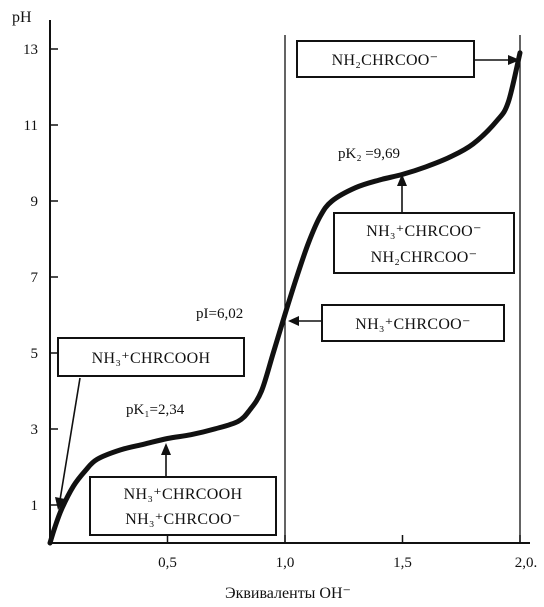 The image size is (544, 607). I want to click on x-tick-label-2: 1,5, so click(402, 563).